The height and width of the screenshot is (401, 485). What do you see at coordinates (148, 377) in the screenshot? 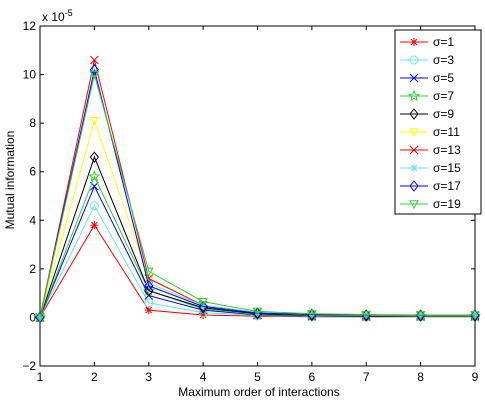
I see `x-tick-label: 3` at bounding box center [148, 377].